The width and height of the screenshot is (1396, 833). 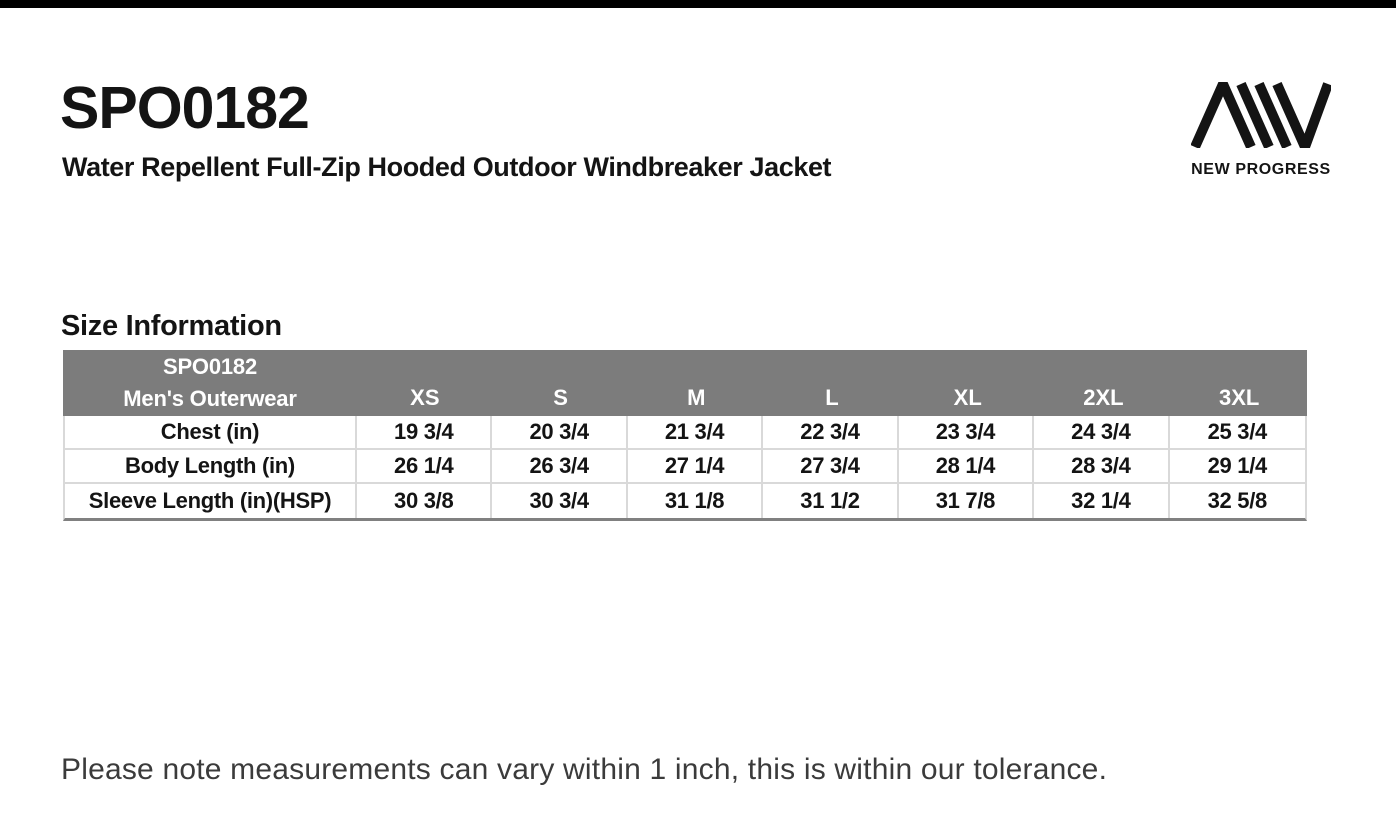 What do you see at coordinates (698, 4) in the screenshot?
I see `top-black-bar` at bounding box center [698, 4].